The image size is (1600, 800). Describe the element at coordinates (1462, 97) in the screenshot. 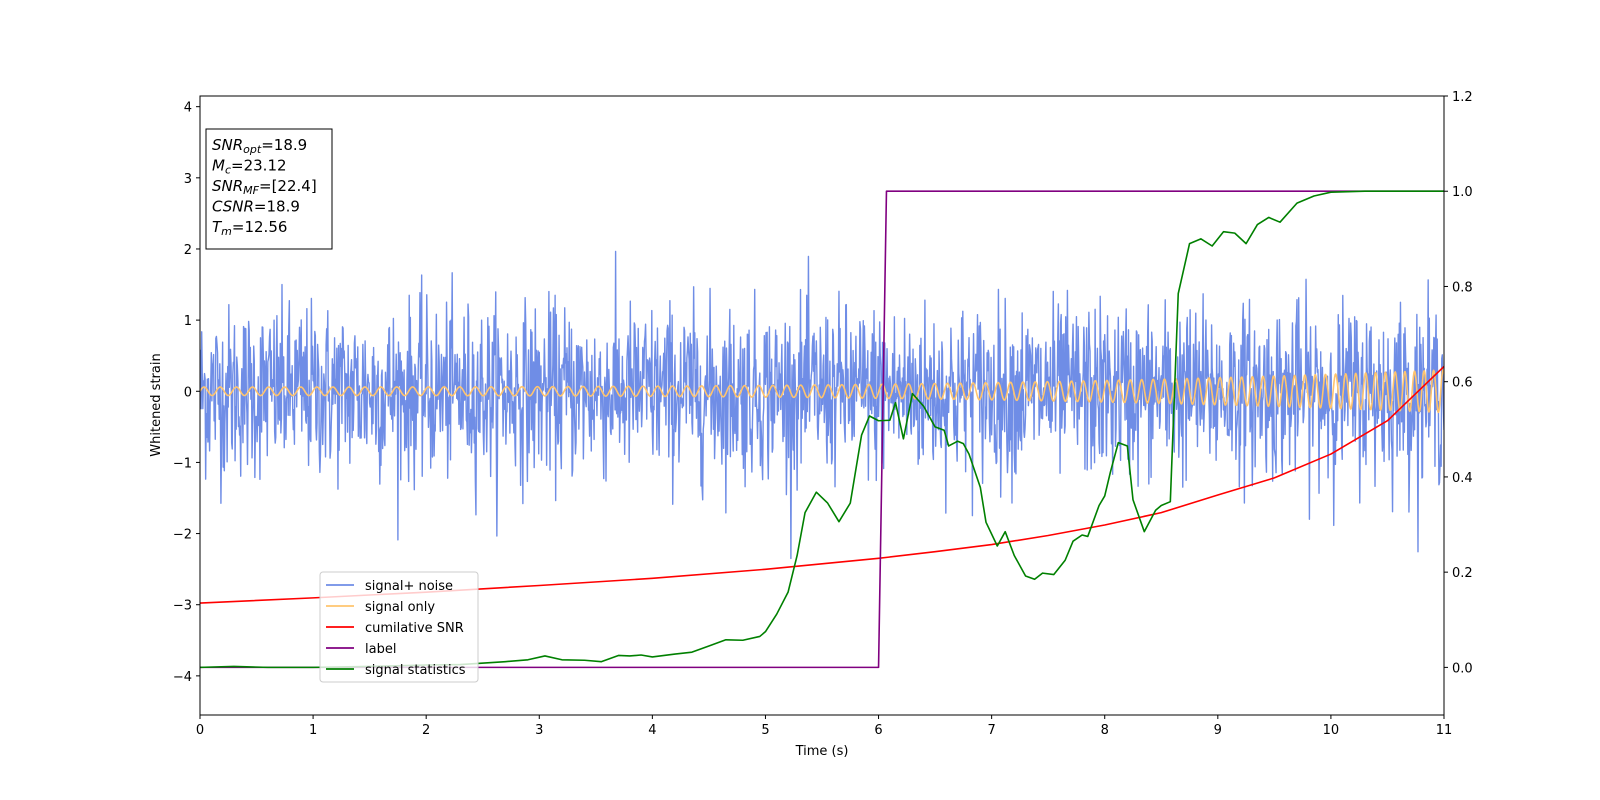

I see `y-right-tick-label: 1.2` at that location.